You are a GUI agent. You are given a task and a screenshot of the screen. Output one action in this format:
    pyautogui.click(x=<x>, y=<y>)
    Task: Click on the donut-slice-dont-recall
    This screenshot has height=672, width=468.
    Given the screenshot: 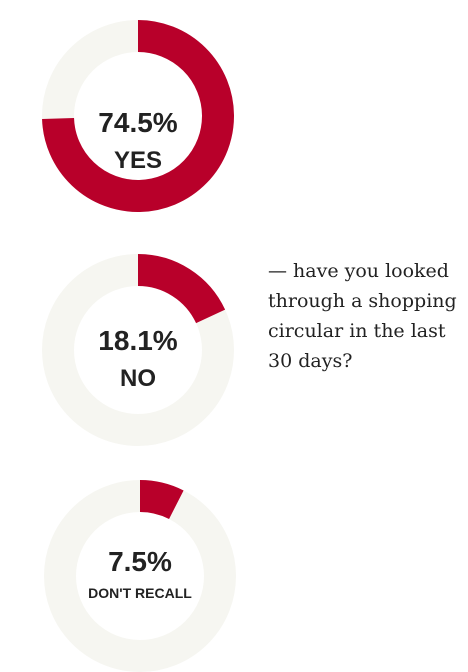 What is the action you would take?
    pyautogui.click(x=161, y=500)
    